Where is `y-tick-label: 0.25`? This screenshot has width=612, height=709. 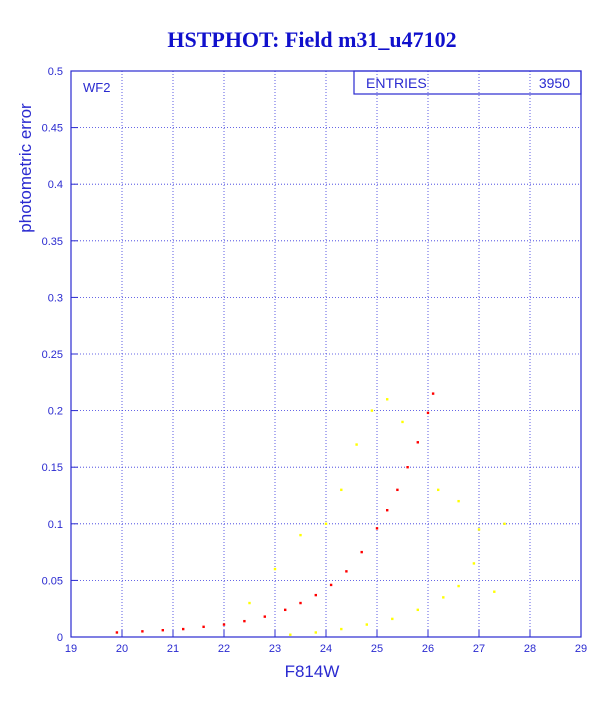
y-tick-label: 0.25 is located at coordinates (52, 355).